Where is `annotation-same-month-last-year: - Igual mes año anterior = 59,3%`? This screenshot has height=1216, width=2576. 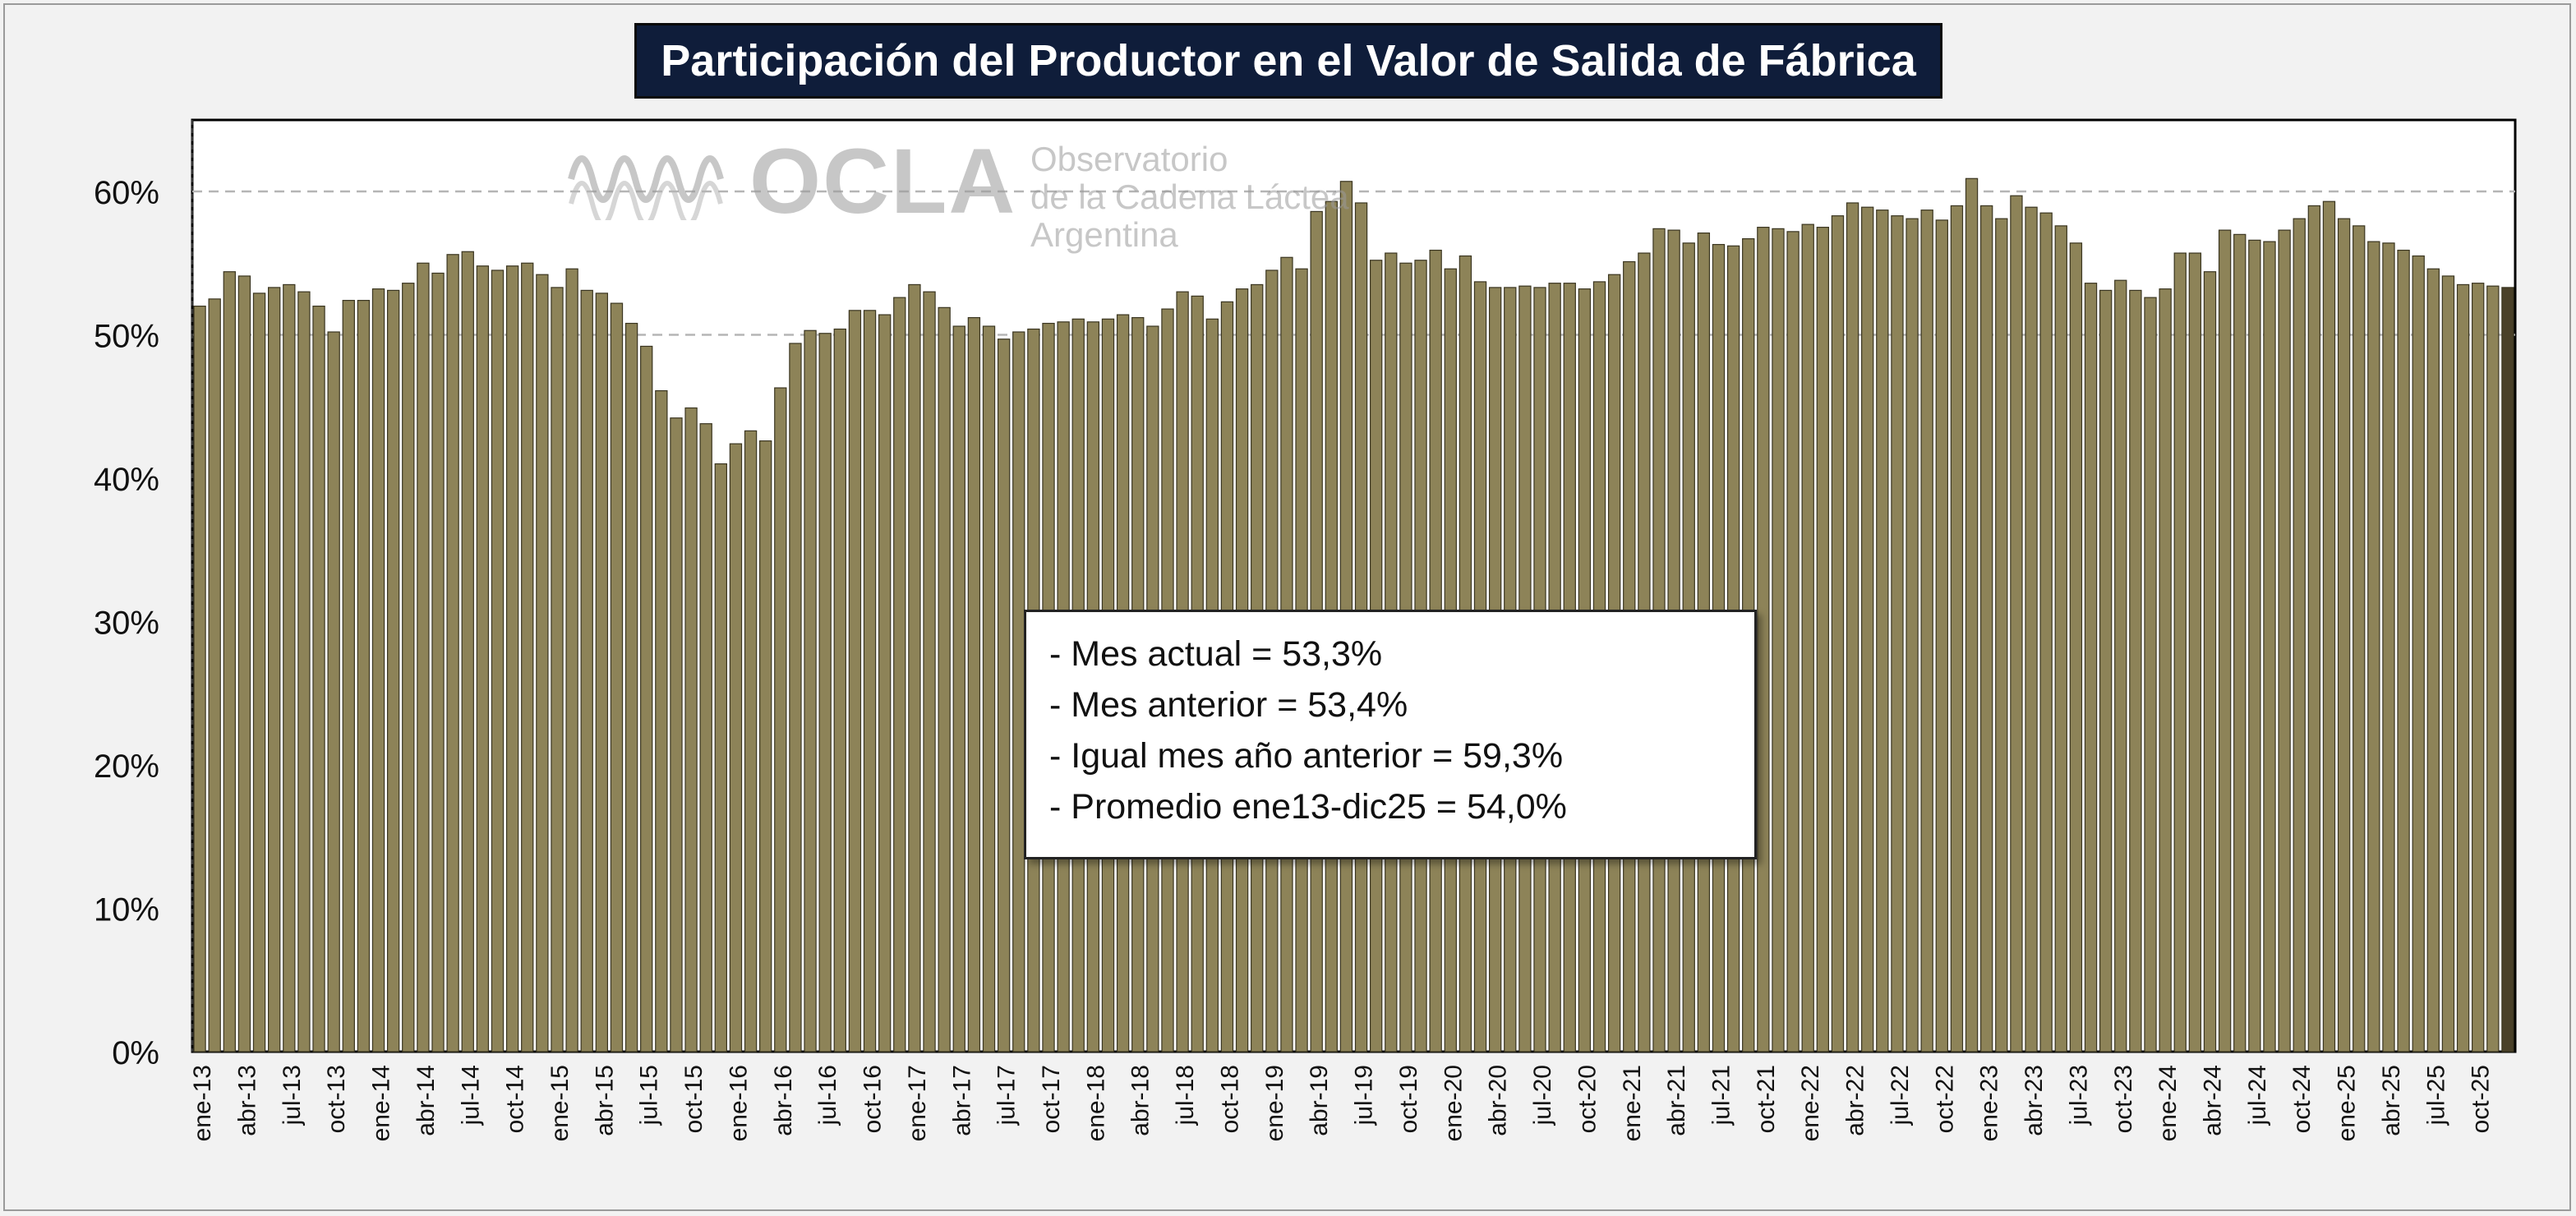 annotation-same-month-last-year: - Igual mes año anterior = 59,3% is located at coordinates (1306, 756).